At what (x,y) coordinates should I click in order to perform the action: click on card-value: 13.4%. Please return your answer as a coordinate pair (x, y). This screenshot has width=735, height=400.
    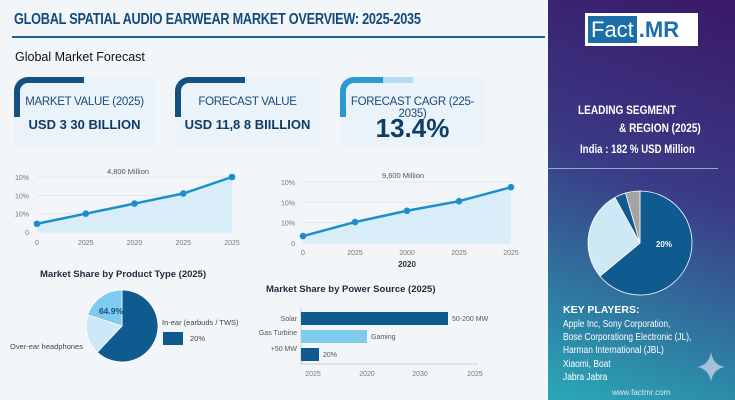
    Looking at the image, I should click on (412, 128).